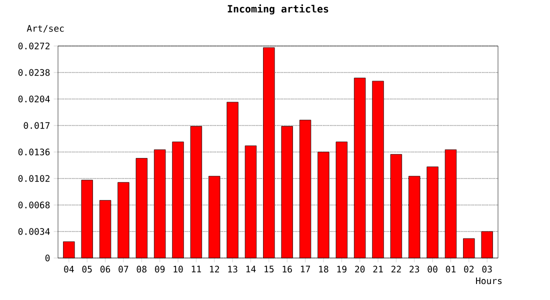 This screenshot has width=550, height=300. What do you see at coordinates (105, 269) in the screenshot?
I see `x-tick-label: 06` at bounding box center [105, 269].